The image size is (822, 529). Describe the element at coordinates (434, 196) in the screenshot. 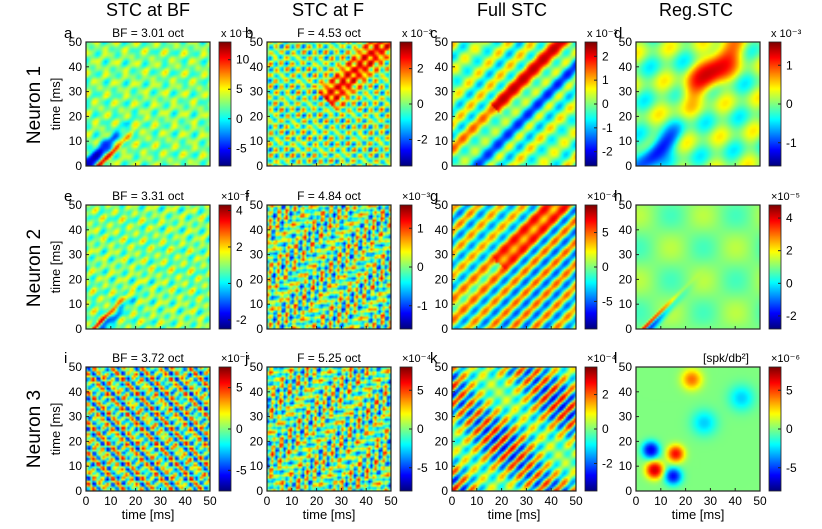

I see `panel-letter: g` at that location.